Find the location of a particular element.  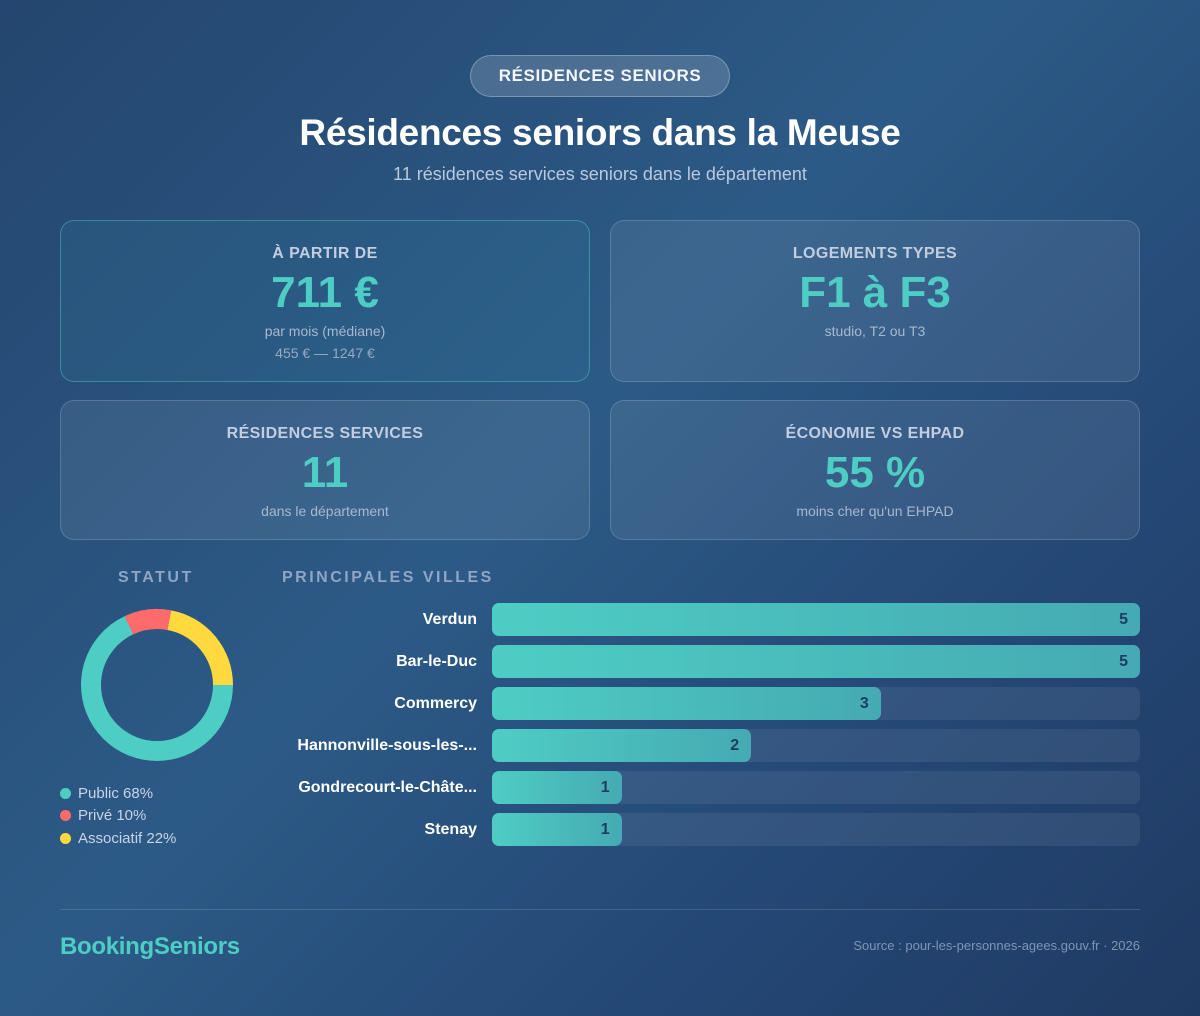

card-label: À PARTIR DE is located at coordinates (325, 253).